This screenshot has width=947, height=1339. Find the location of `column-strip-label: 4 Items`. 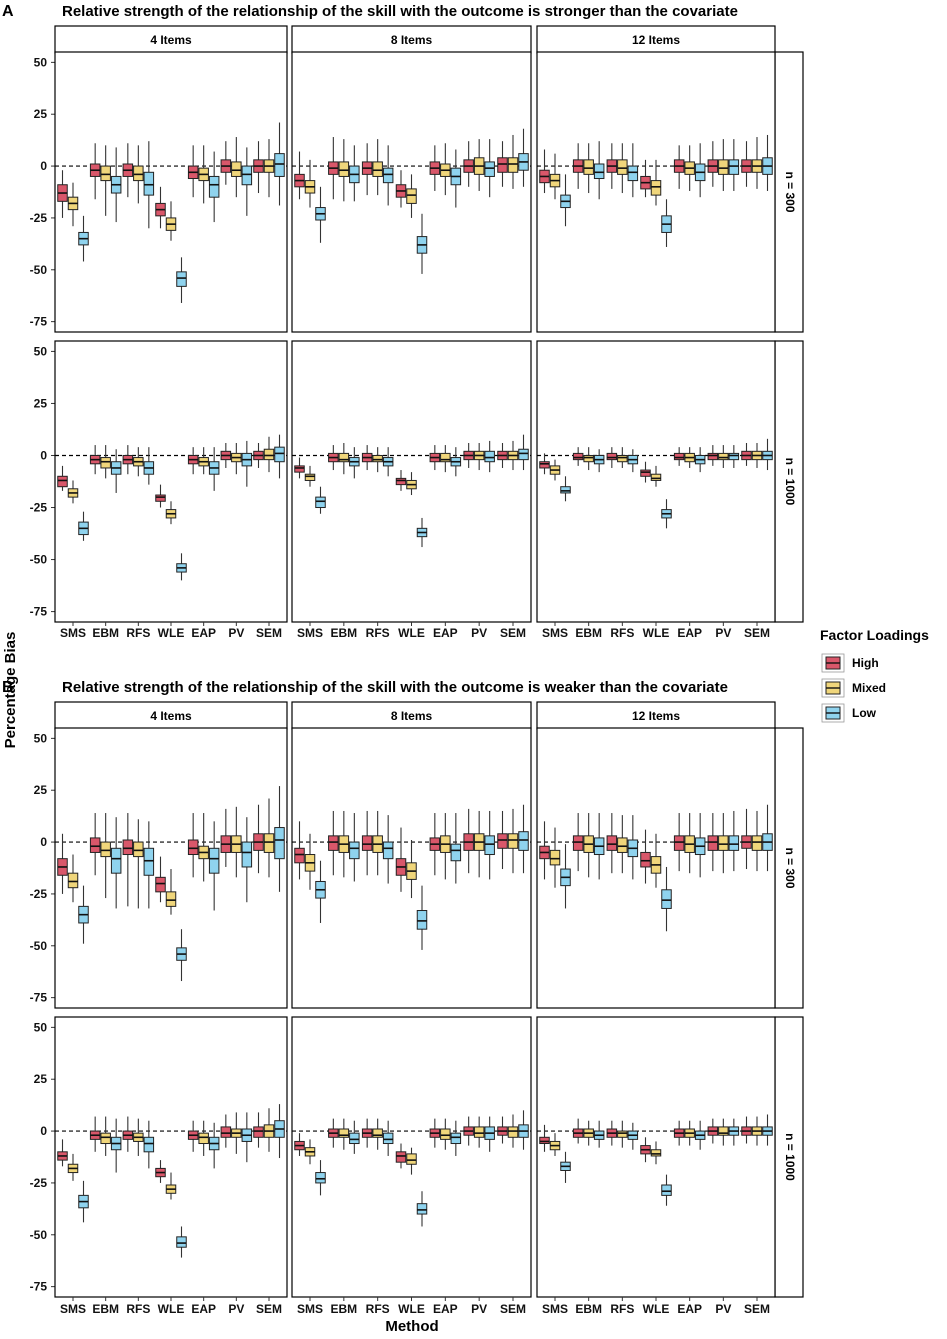

column-strip-label: 4 Items is located at coordinates (171, 716).